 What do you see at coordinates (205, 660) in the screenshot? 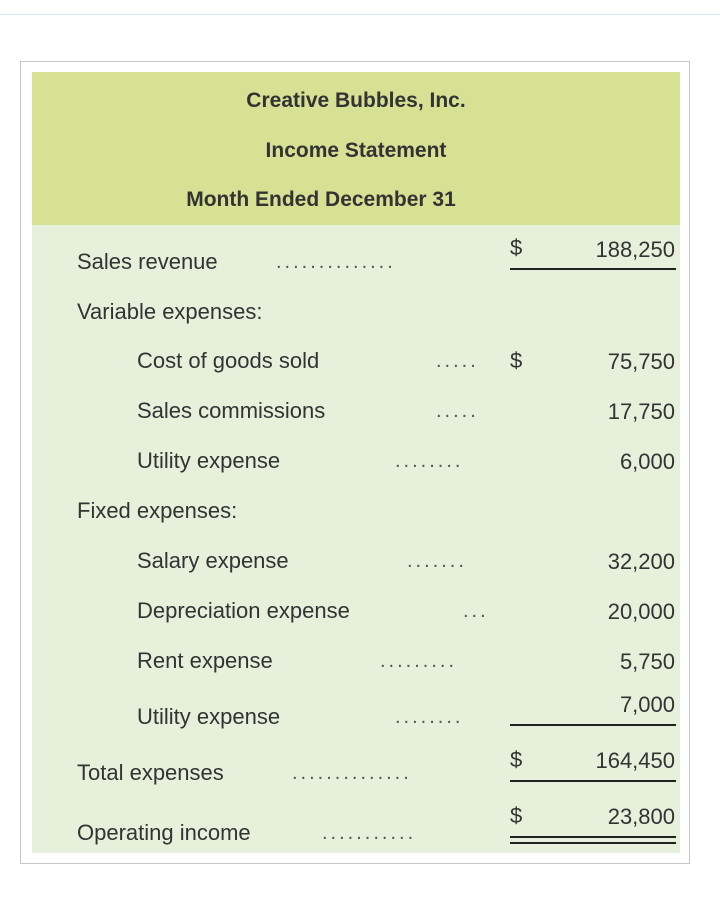
I see `rent-expense-label: Rent expense` at bounding box center [205, 660].